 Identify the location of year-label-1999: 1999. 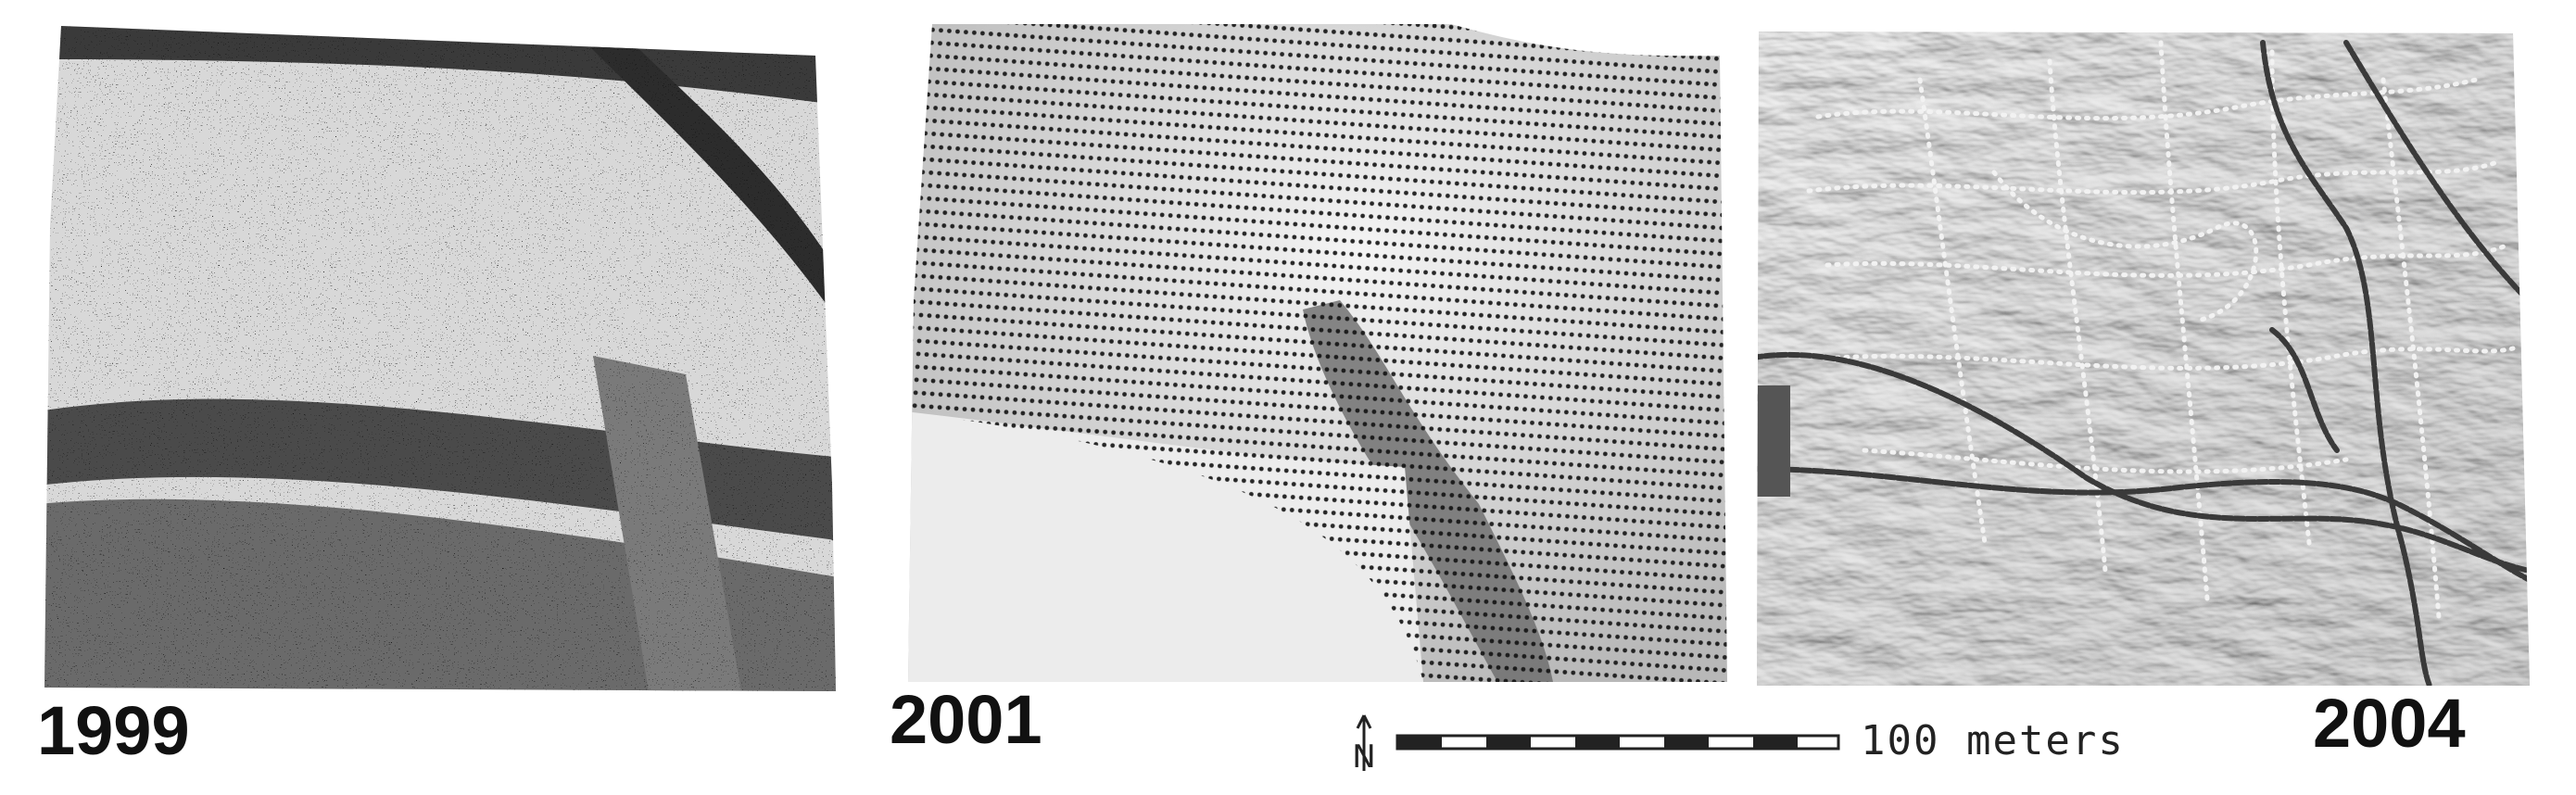
(113, 730).